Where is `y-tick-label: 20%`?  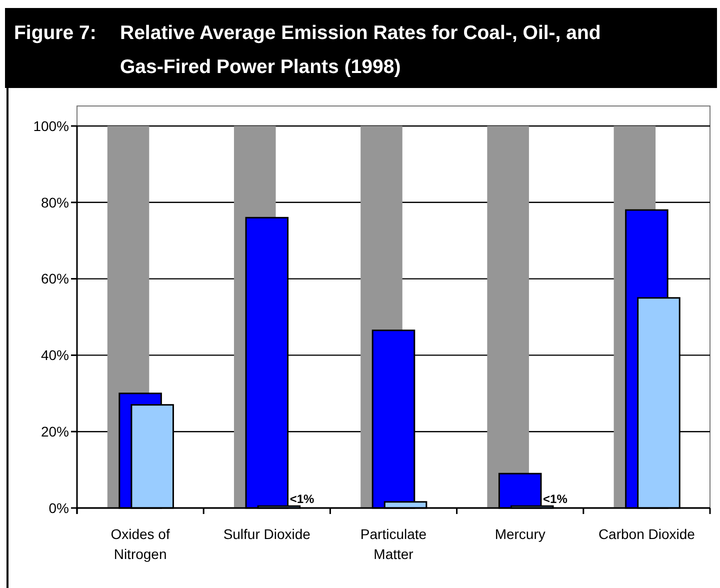 y-tick-label: 20% is located at coordinates (54, 432).